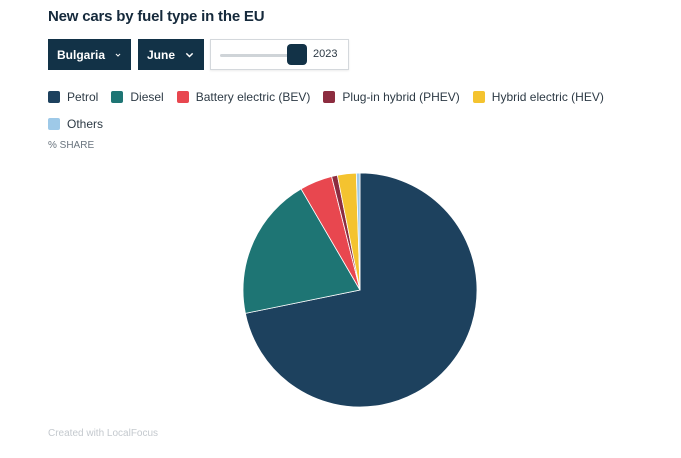 This screenshot has width=681, height=458. I want to click on year-slider: 2023, so click(279, 54).